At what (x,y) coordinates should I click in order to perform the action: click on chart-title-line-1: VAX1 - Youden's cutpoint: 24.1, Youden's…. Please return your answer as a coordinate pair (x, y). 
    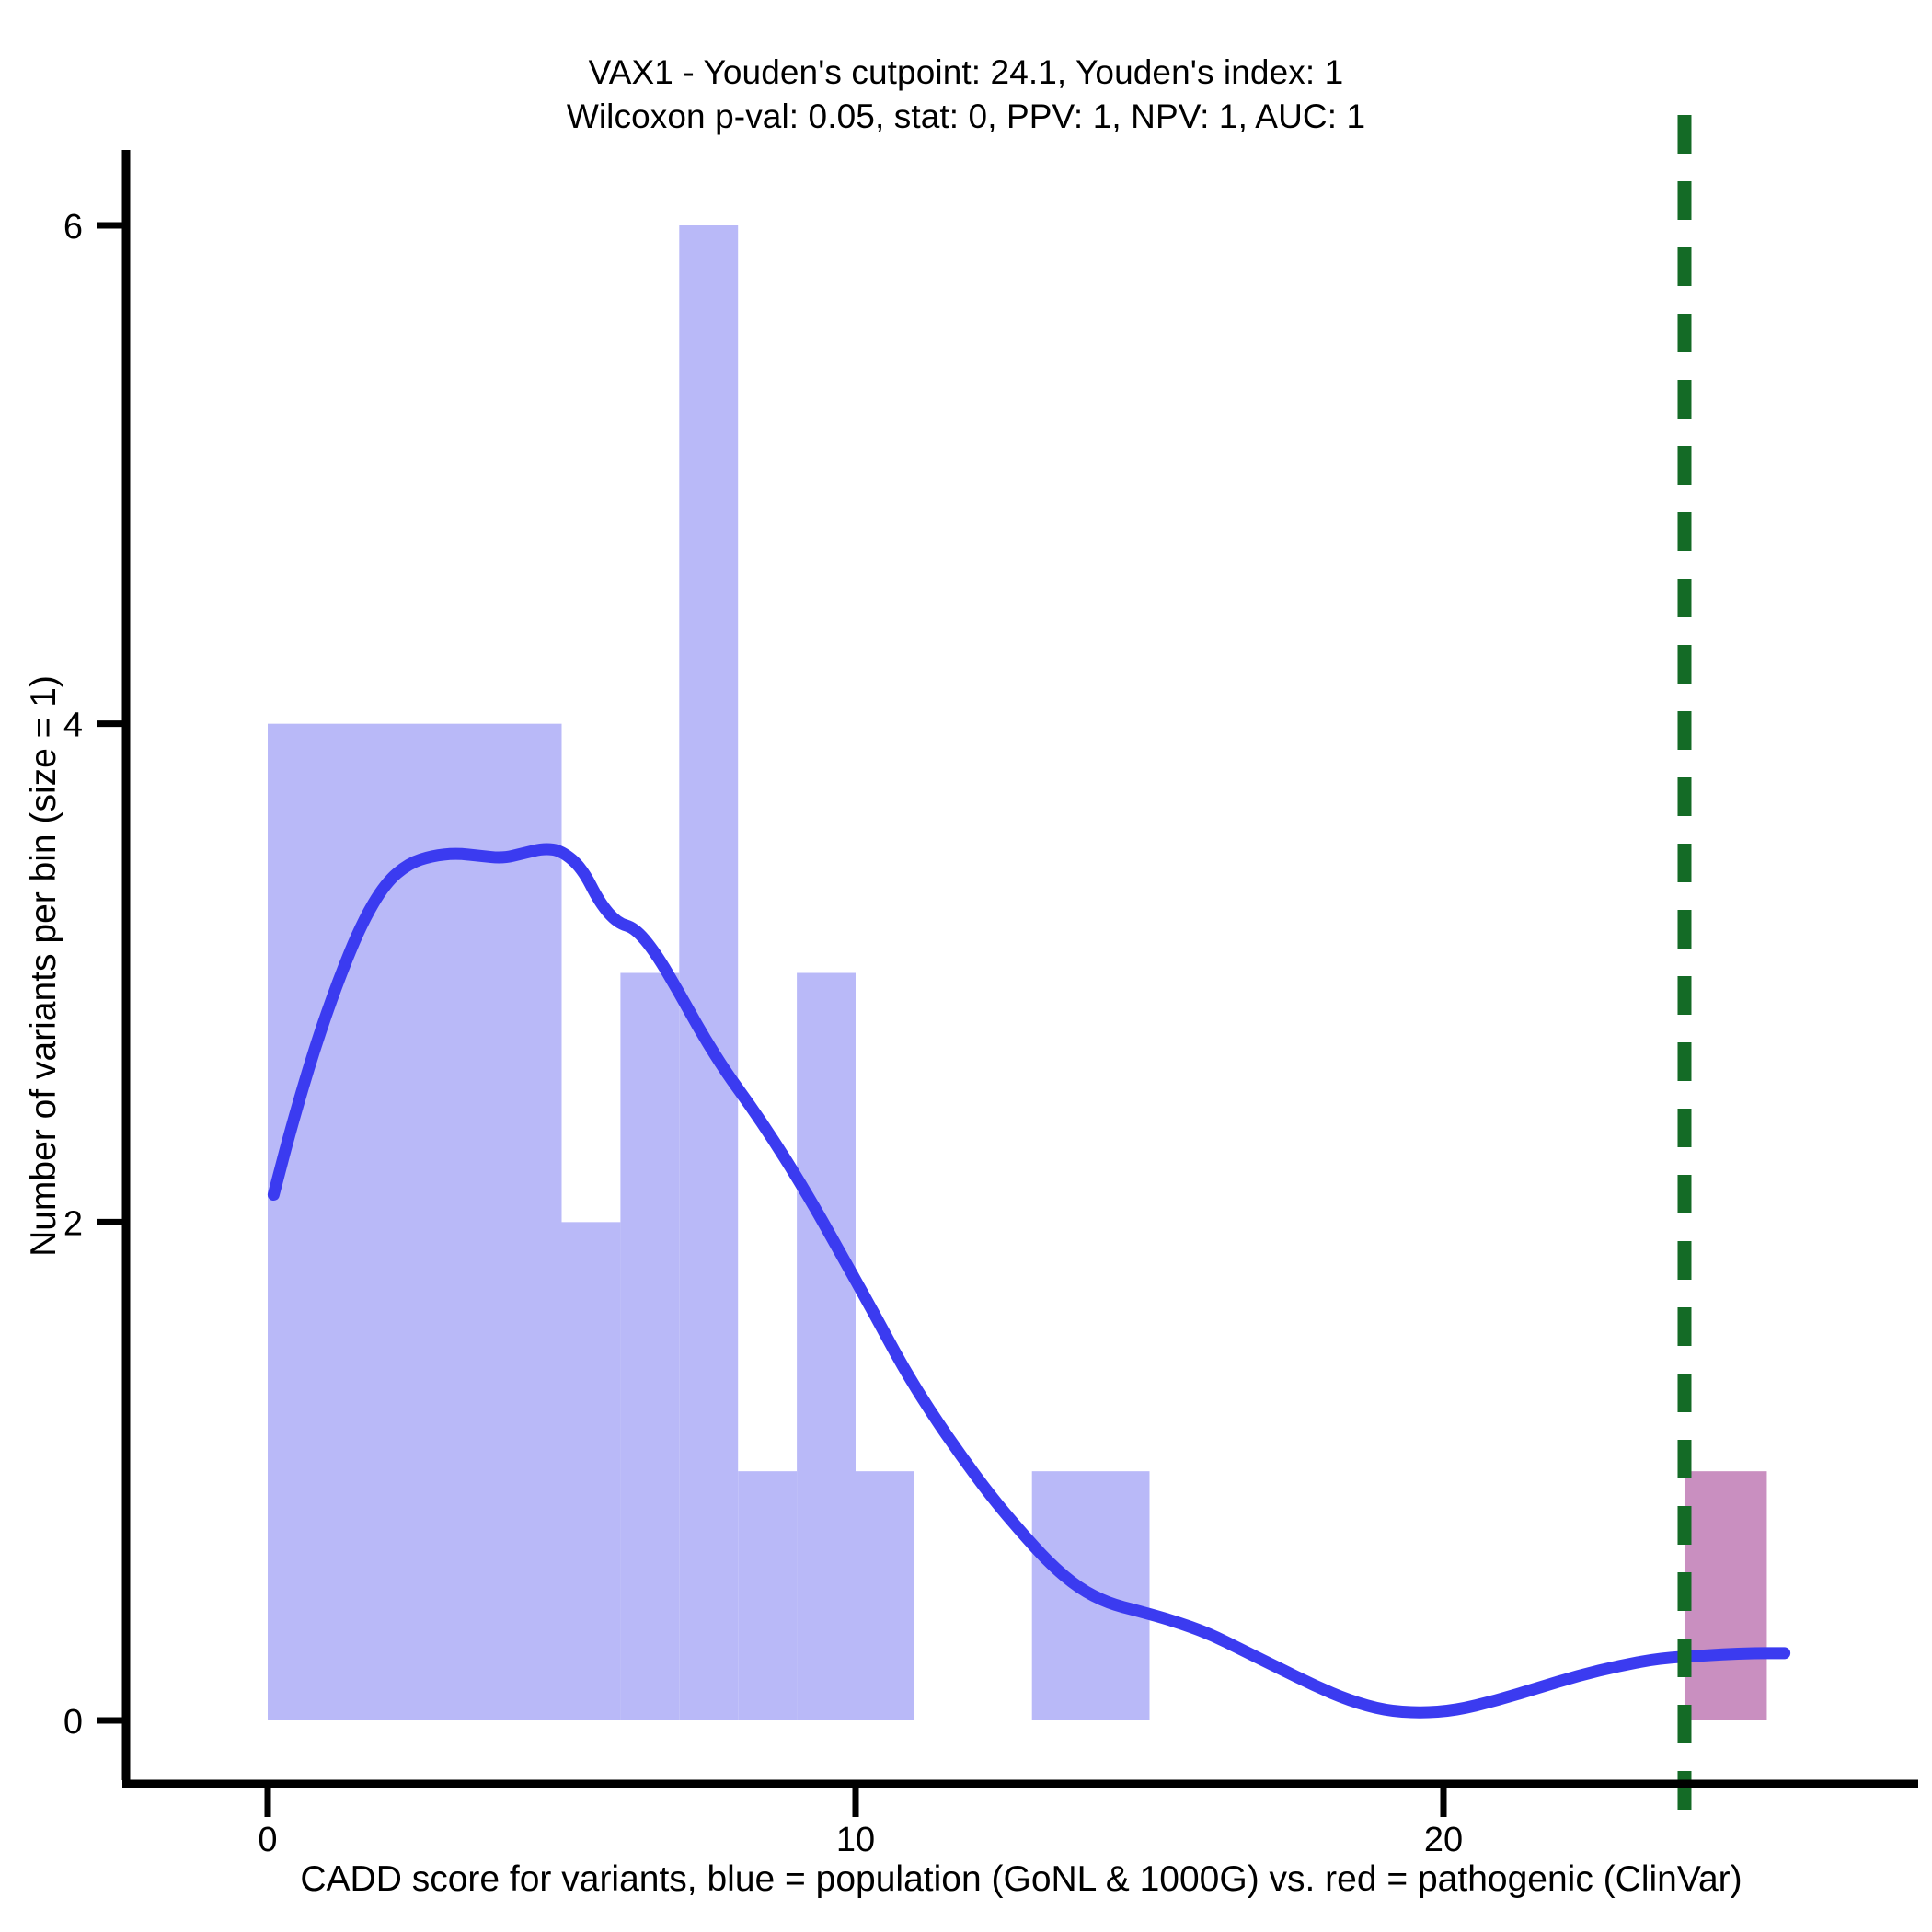
    Looking at the image, I should click on (966, 72).